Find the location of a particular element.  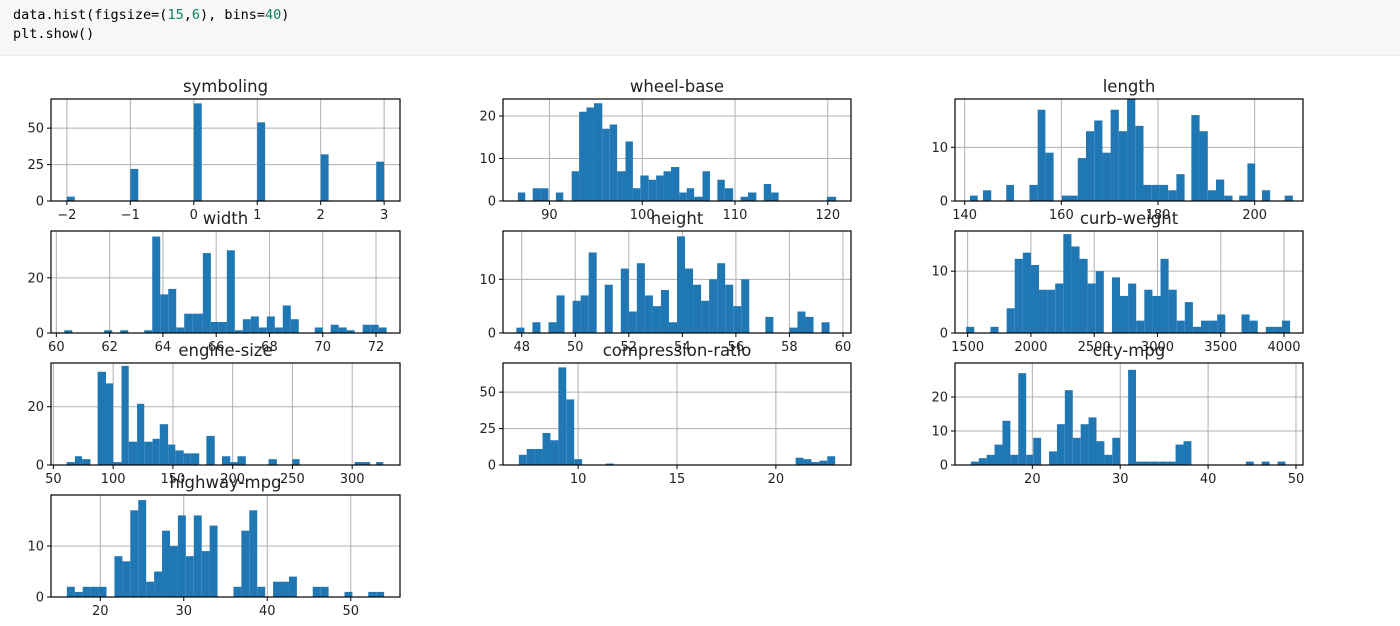

x-tick-label: 54 is located at coordinates (682, 347).